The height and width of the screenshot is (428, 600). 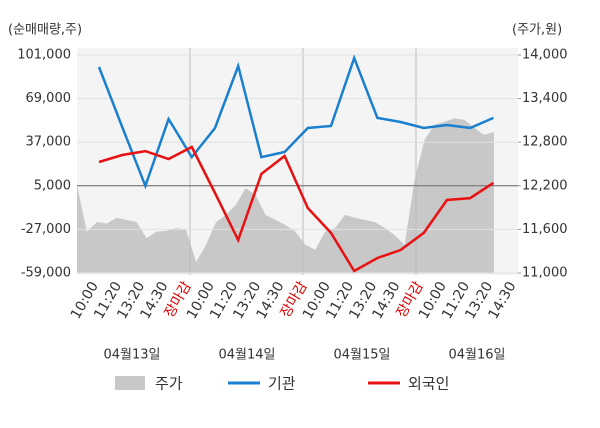 What do you see at coordinates (46, 229) in the screenshot?
I see `y-tick-label: -27,000` at bounding box center [46, 229].